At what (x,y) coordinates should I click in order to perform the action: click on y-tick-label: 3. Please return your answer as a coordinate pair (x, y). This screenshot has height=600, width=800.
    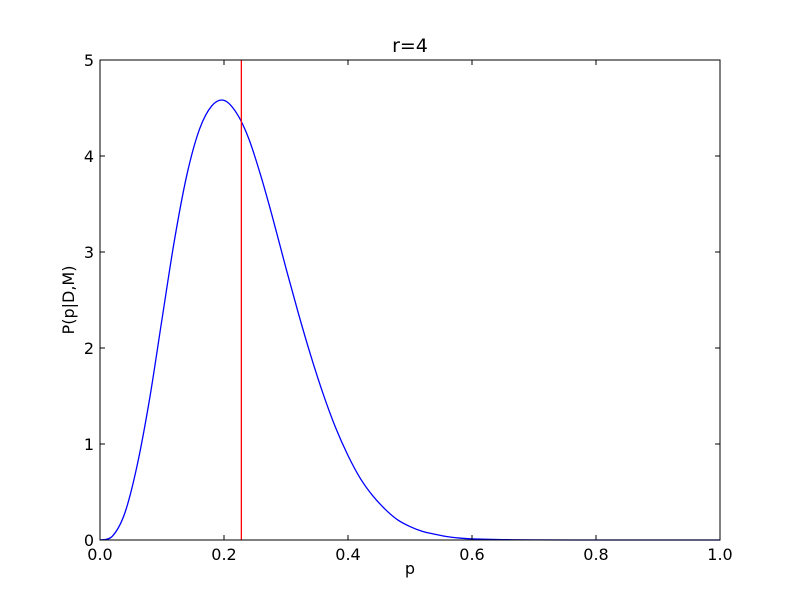
    Looking at the image, I should click on (89, 252).